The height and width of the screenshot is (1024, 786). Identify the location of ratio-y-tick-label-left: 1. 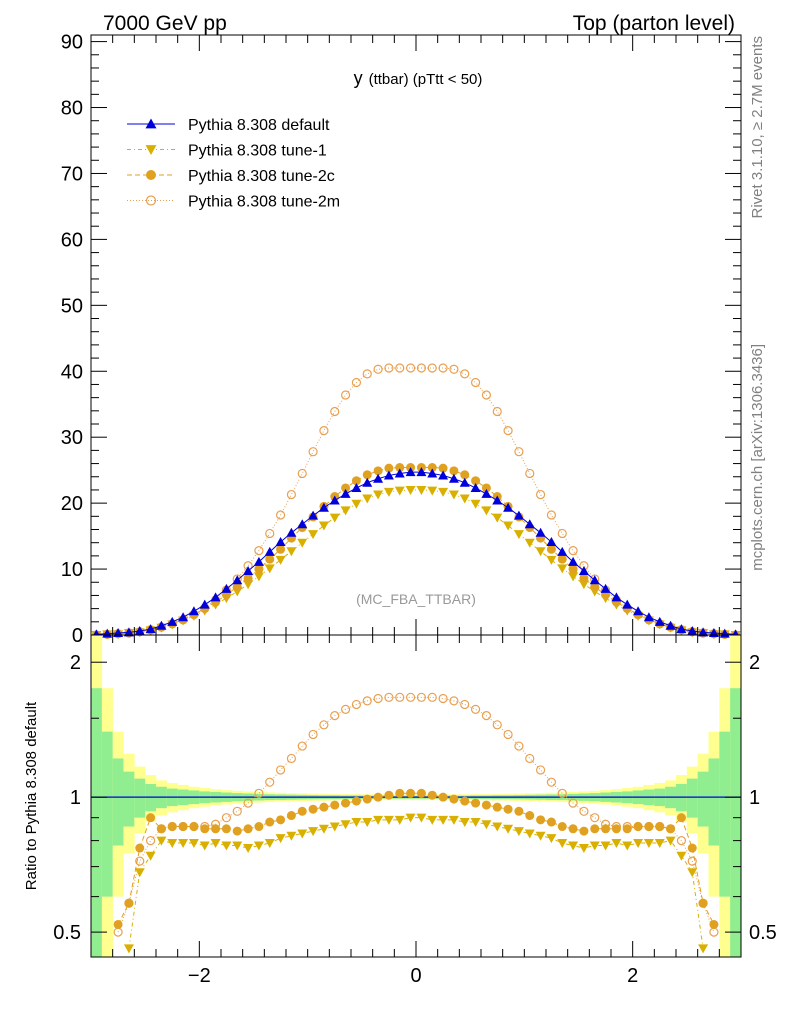
(75, 798).